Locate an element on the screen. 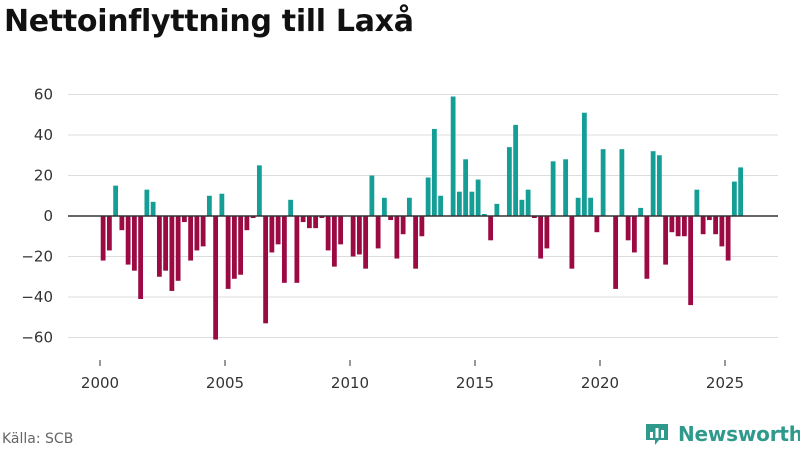 This screenshot has height=450, width=800. y-tick-label: 40 is located at coordinates (43, 135).